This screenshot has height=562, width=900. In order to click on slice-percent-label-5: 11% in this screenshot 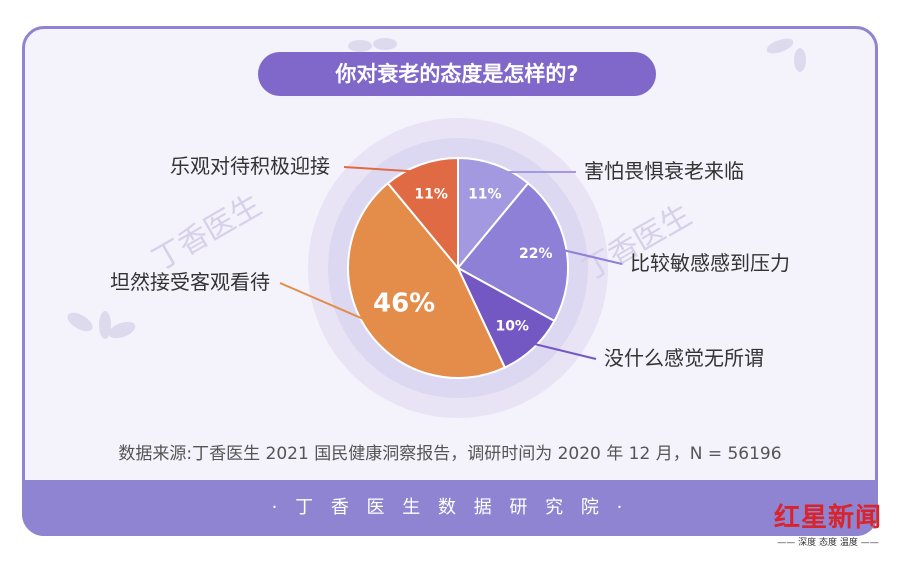, I will do `click(431, 194)`.